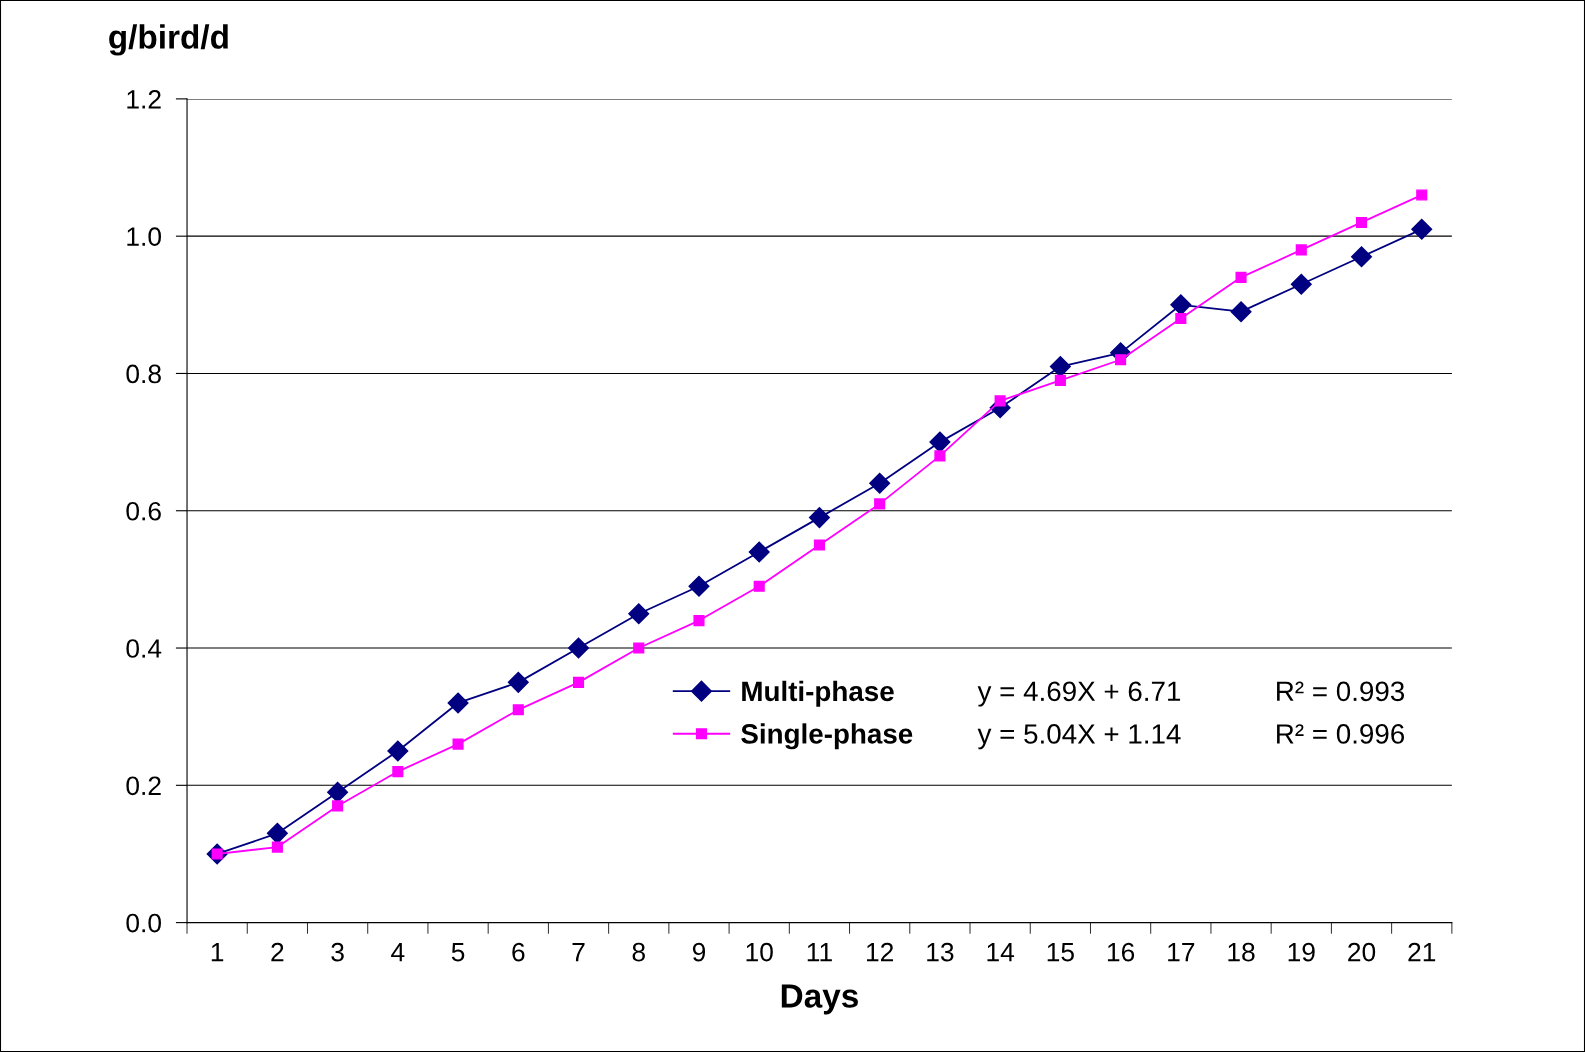 The width and height of the screenshot is (1585, 1052). What do you see at coordinates (518, 952) in the screenshot?
I see `x-tick-label: 6` at bounding box center [518, 952].